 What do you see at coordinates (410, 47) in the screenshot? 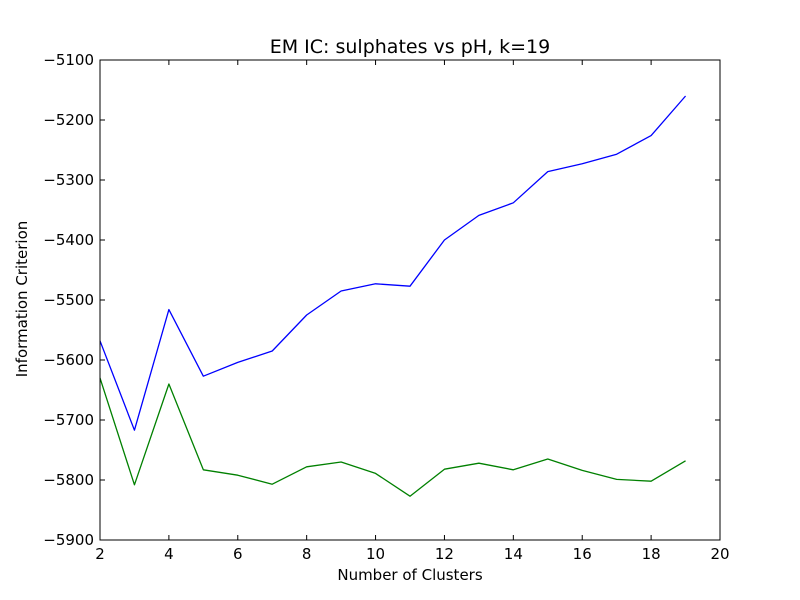
I see `chart-title: EM IC: sulphates vs pH, k=19` at bounding box center [410, 47].